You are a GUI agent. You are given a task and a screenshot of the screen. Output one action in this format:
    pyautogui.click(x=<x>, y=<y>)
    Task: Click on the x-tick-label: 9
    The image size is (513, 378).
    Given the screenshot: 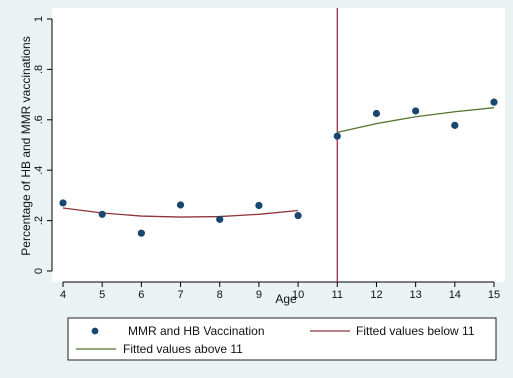 What is the action you would take?
    pyautogui.click(x=259, y=295)
    